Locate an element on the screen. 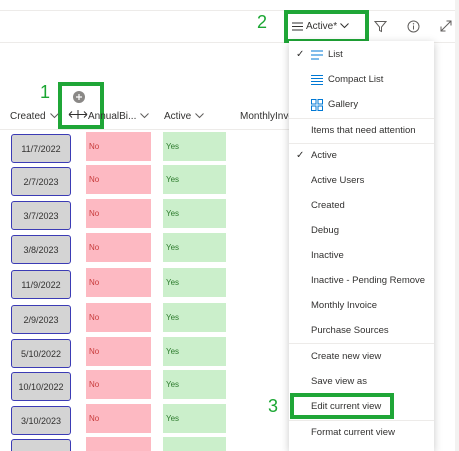 The image size is (459, 451). menu-item-view: Items that need attention is located at coordinates (361, 130).